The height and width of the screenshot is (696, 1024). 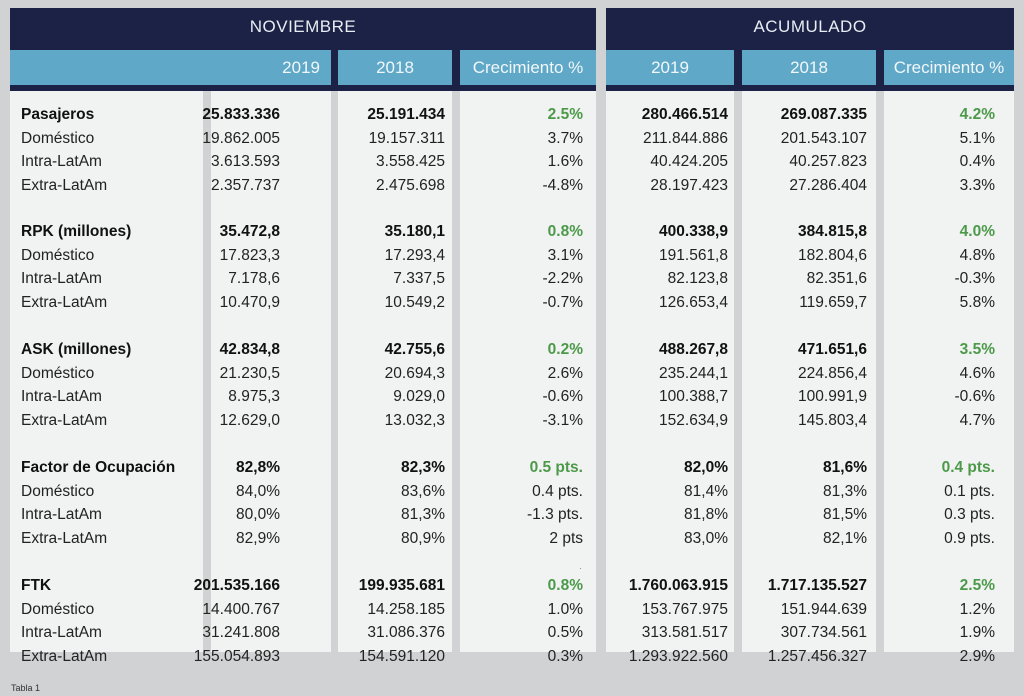 I want to click on total-m2018: 199.935.681, so click(x=401, y=585).